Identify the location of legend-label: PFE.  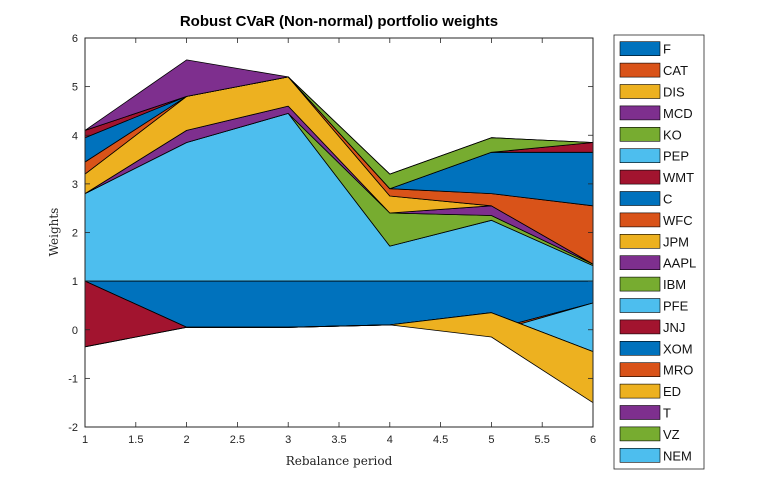
(676, 306).